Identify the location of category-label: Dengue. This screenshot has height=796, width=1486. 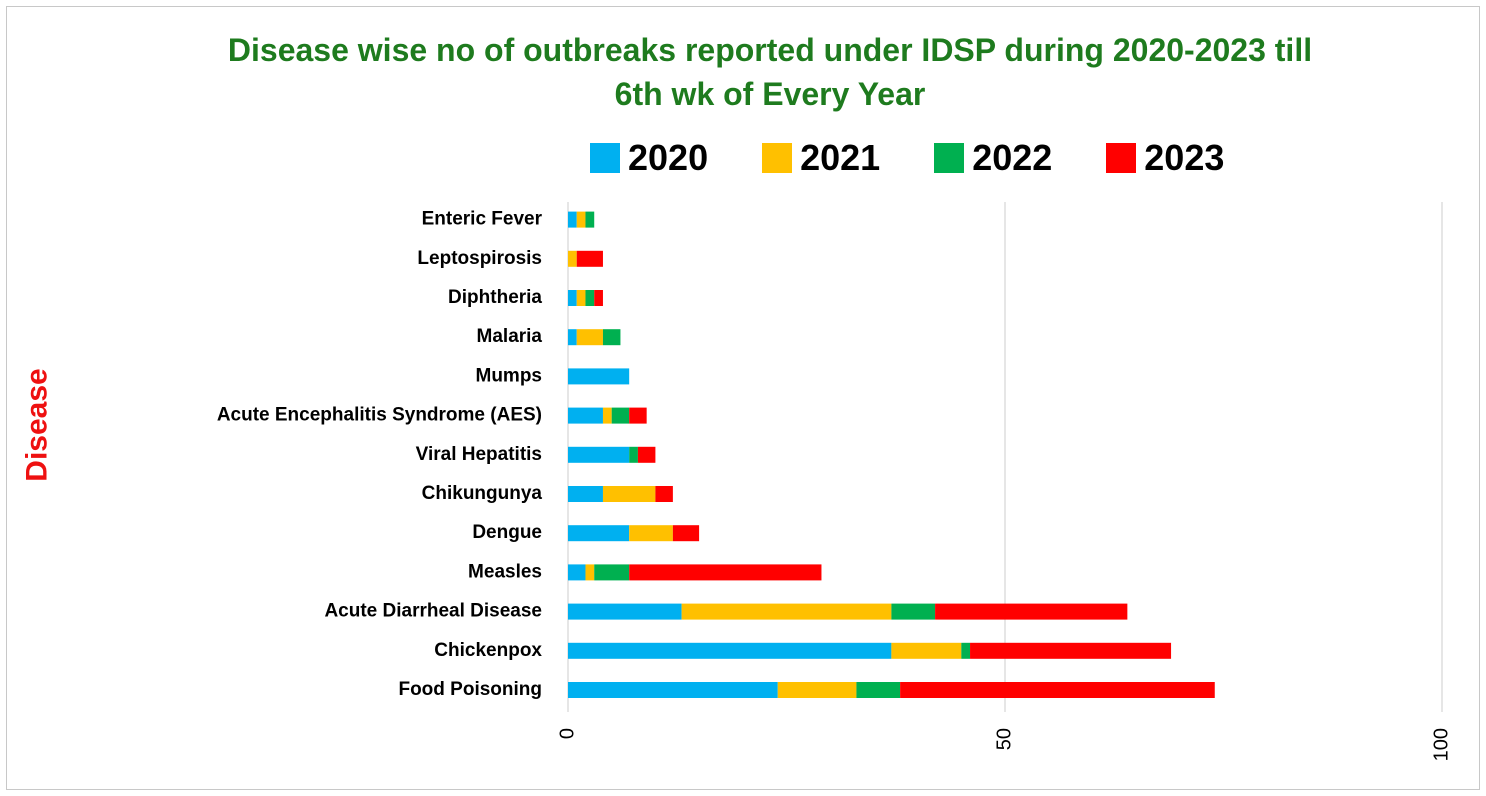
(507, 532).